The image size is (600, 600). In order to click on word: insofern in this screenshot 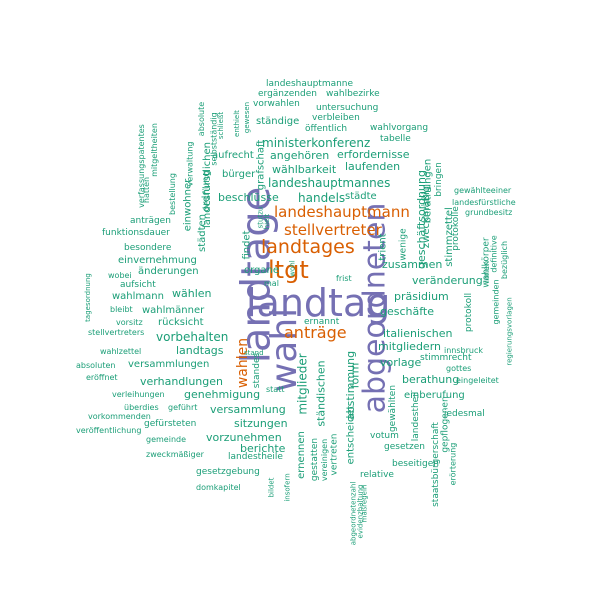, I will do `click(287, 487)`.